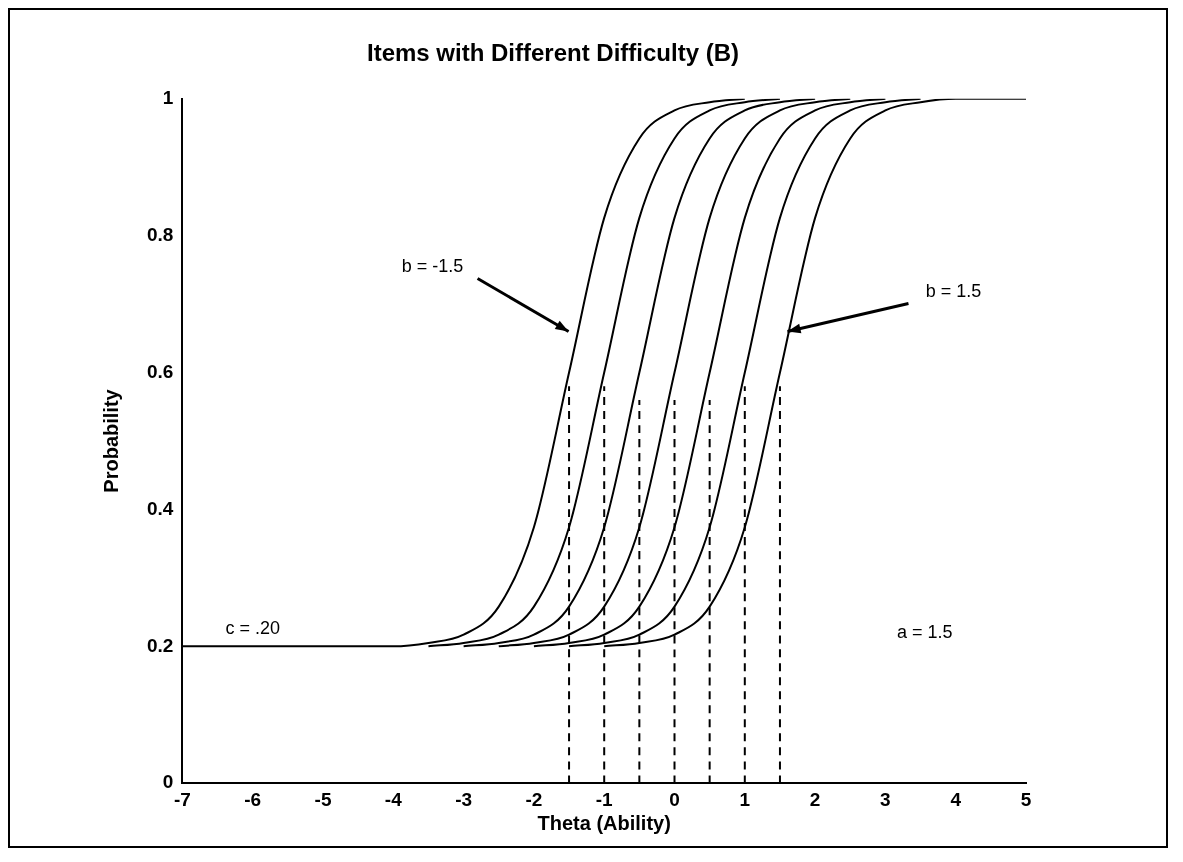 This screenshot has width=1183, height=862. Describe the element at coordinates (1026, 799) in the screenshot. I see `x-tick-label: 5` at that location.